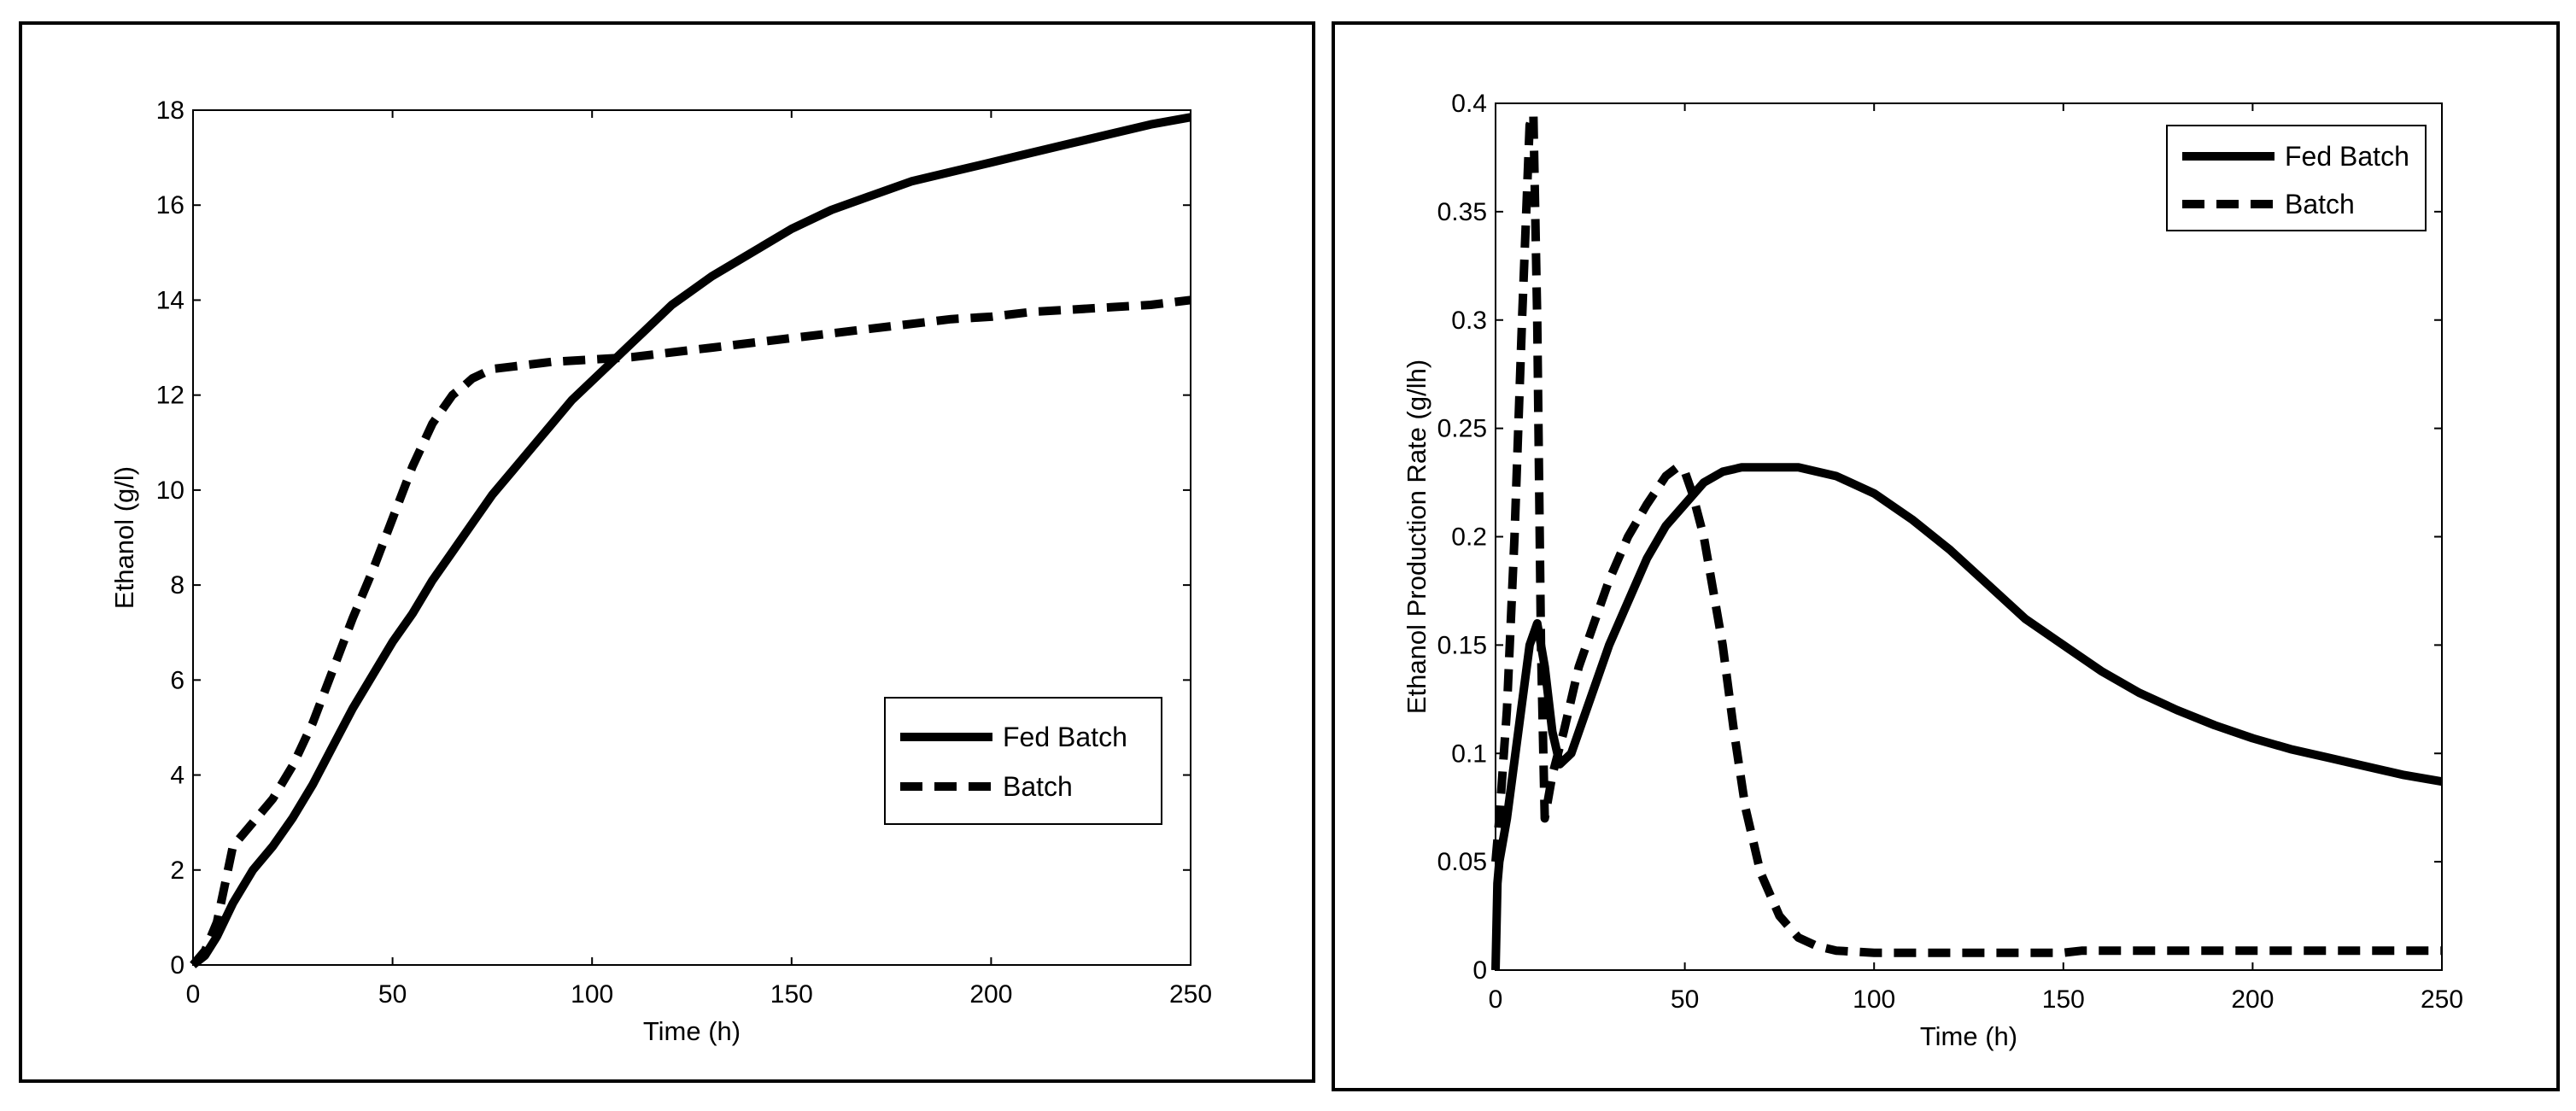  I want to click on y-tick-label: 0.1, so click(1469, 754).